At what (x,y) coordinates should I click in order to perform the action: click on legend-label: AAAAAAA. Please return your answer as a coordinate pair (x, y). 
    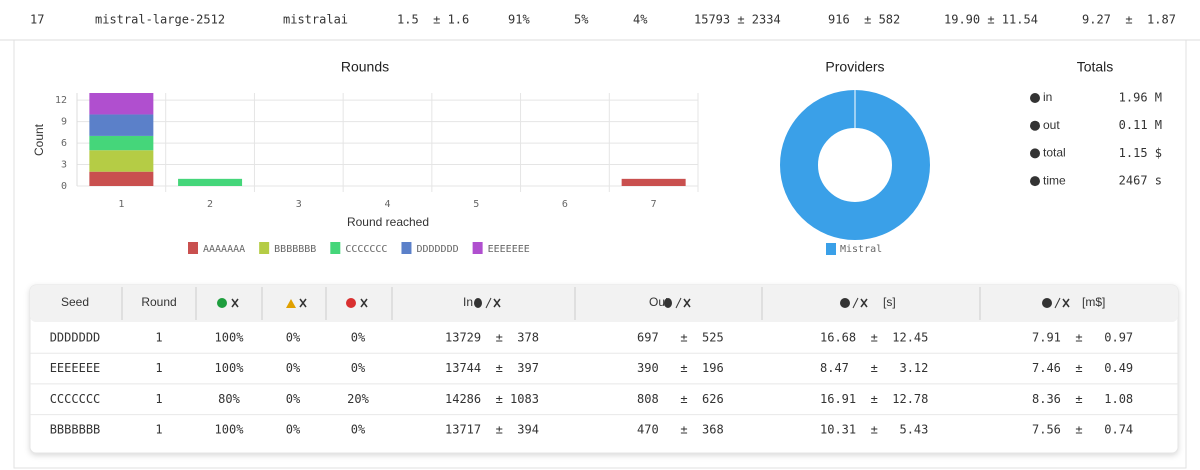
    Looking at the image, I should click on (224, 249).